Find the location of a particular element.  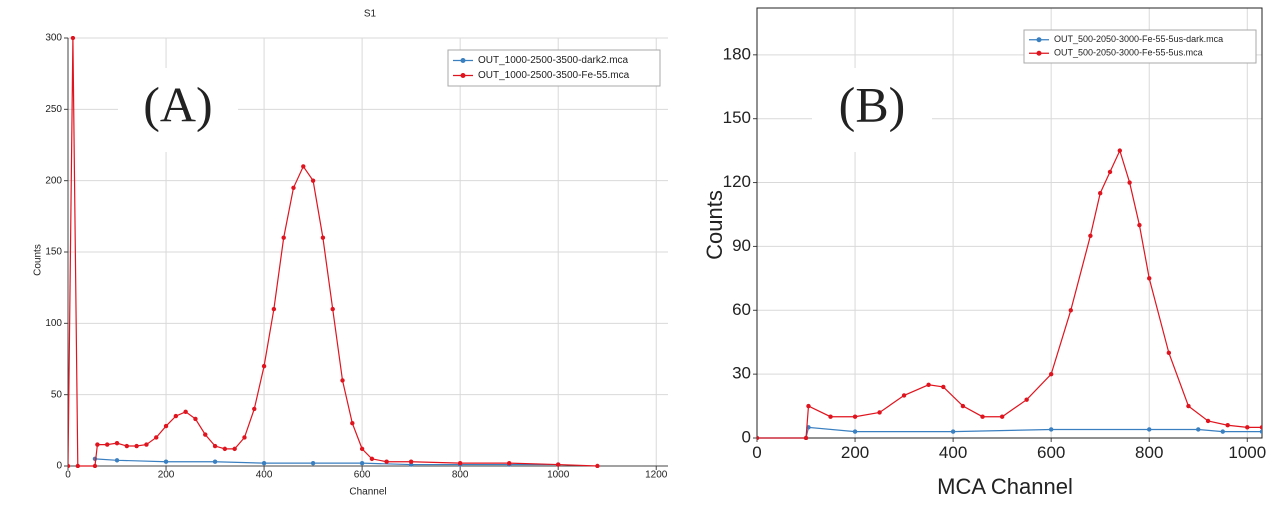

x-tick-label: 1200 is located at coordinates (656, 475).